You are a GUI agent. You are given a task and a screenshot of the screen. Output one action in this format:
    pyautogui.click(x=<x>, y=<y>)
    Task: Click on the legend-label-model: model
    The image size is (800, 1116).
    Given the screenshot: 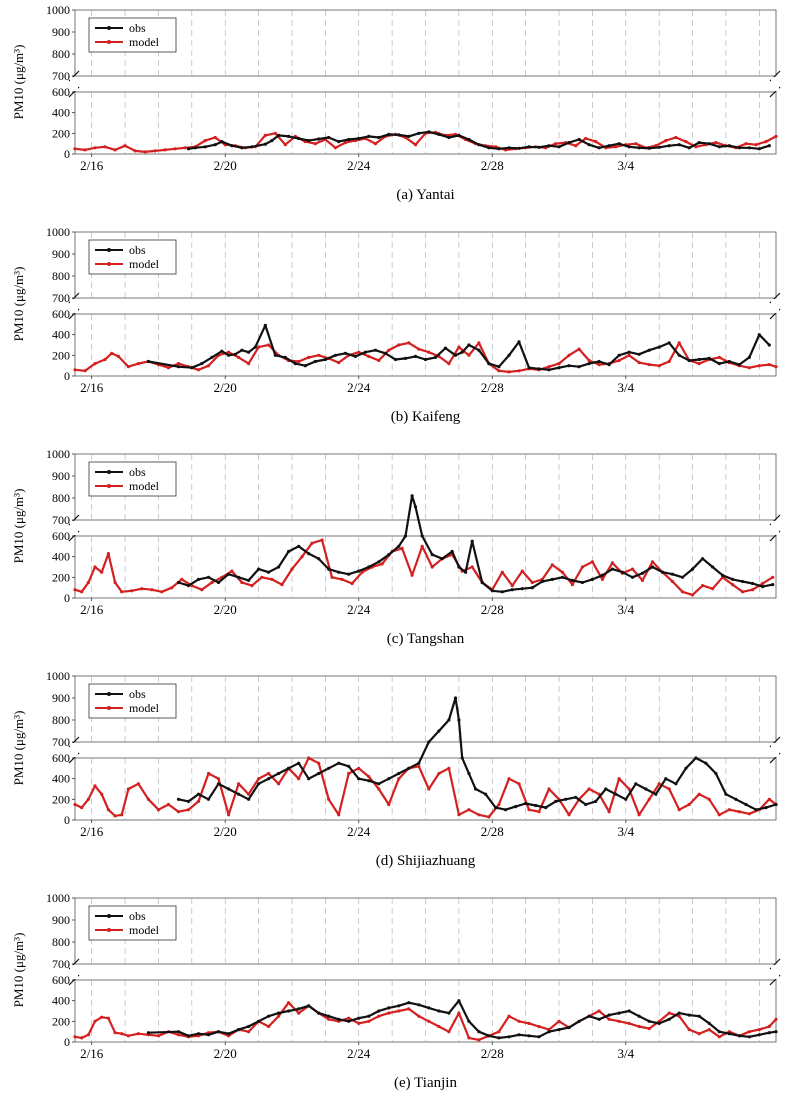 What is the action you would take?
    pyautogui.click(x=144, y=486)
    